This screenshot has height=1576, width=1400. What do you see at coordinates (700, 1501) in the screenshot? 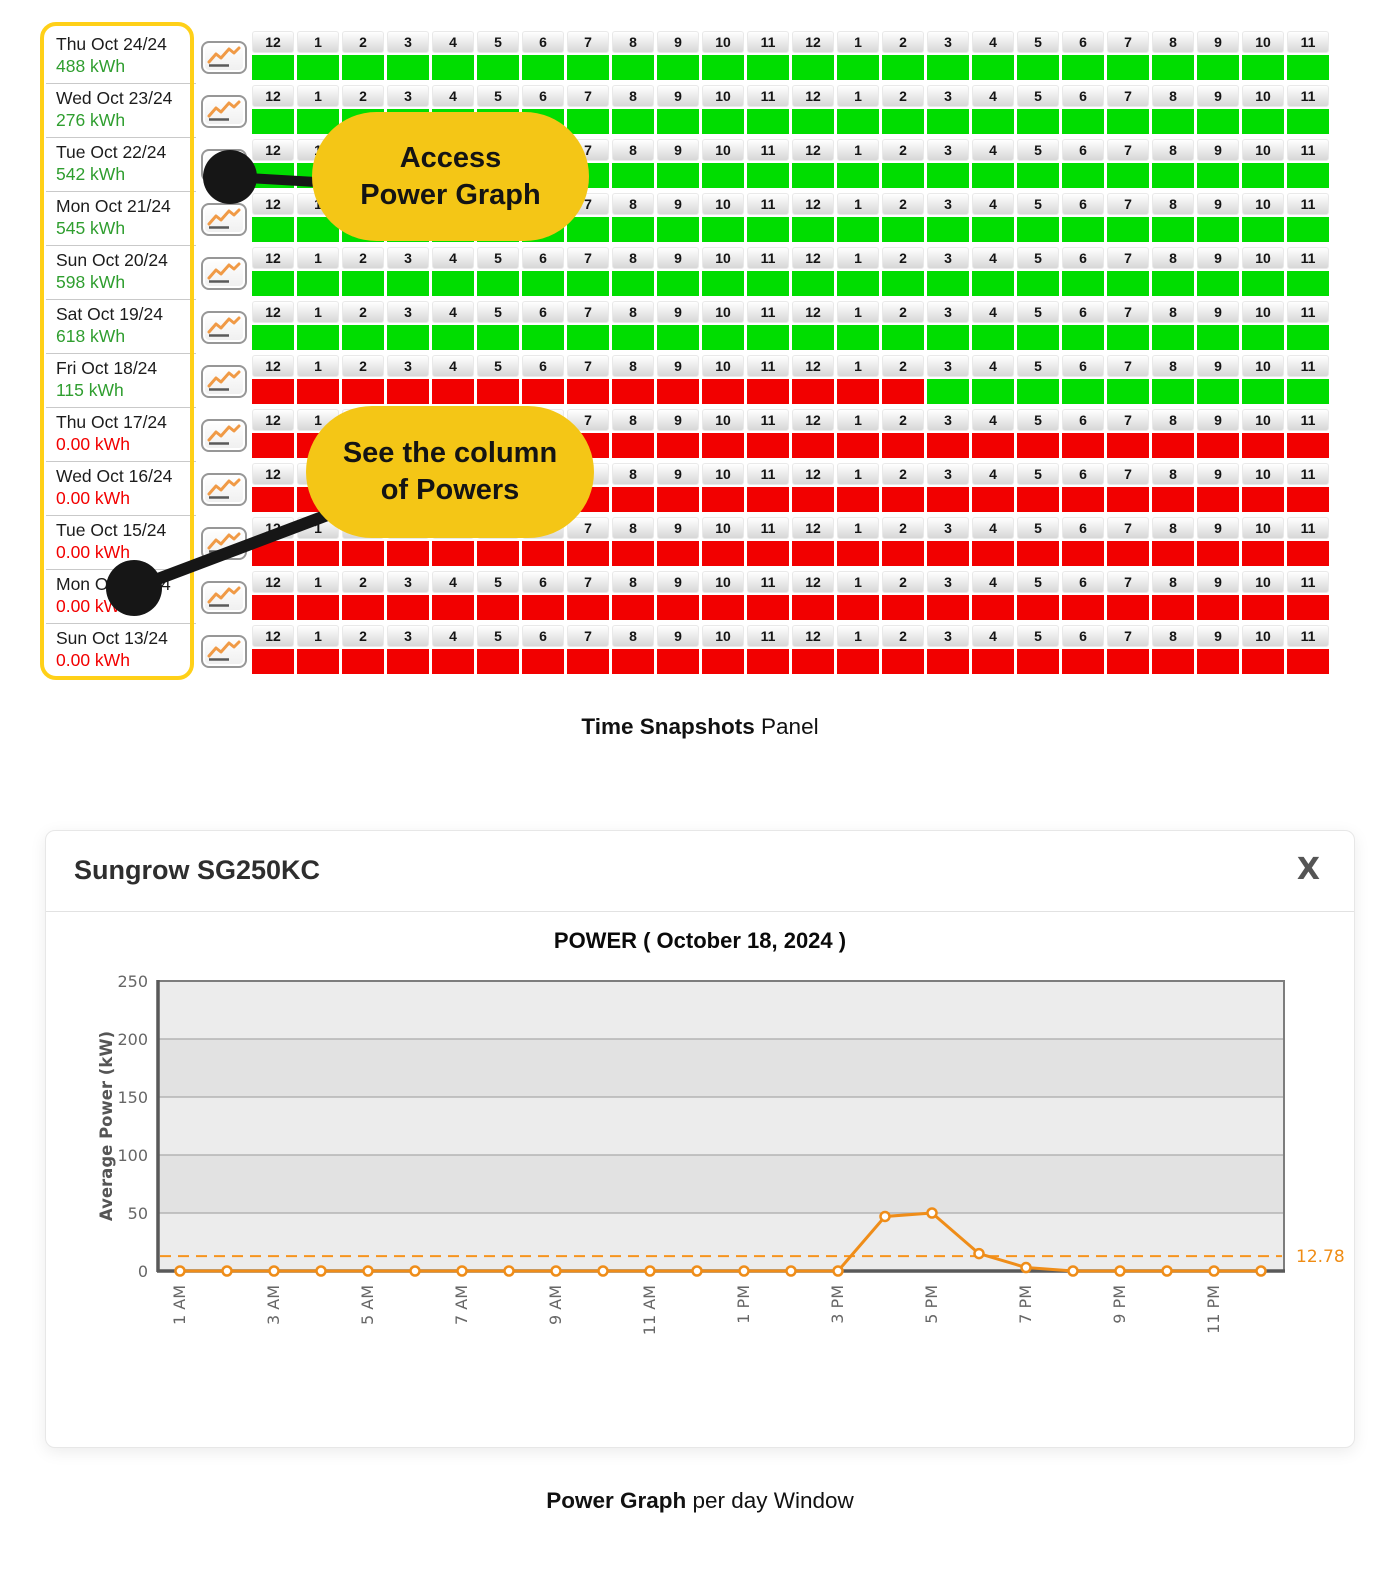
I see `power-graph-caption: Power Graph per day Window` at bounding box center [700, 1501].